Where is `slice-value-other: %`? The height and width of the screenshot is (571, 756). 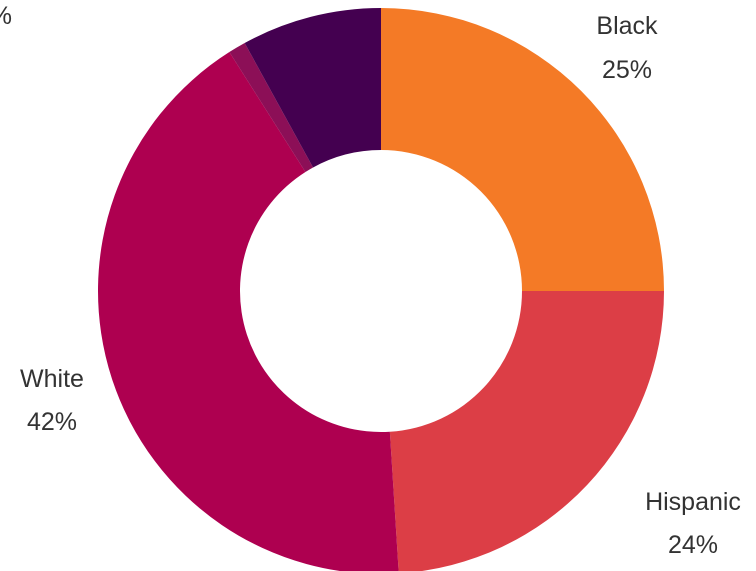 slice-value-other: % is located at coordinates (6, 16).